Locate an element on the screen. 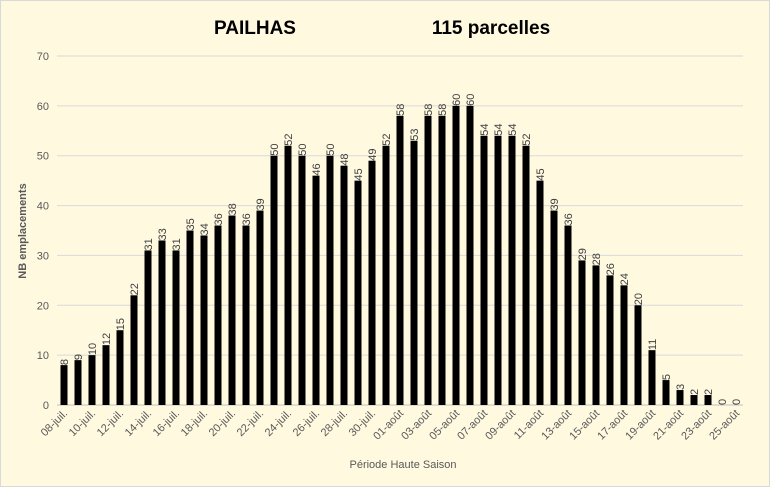 The image size is (770, 487). y-tick-label: 20 is located at coordinates (43, 306).